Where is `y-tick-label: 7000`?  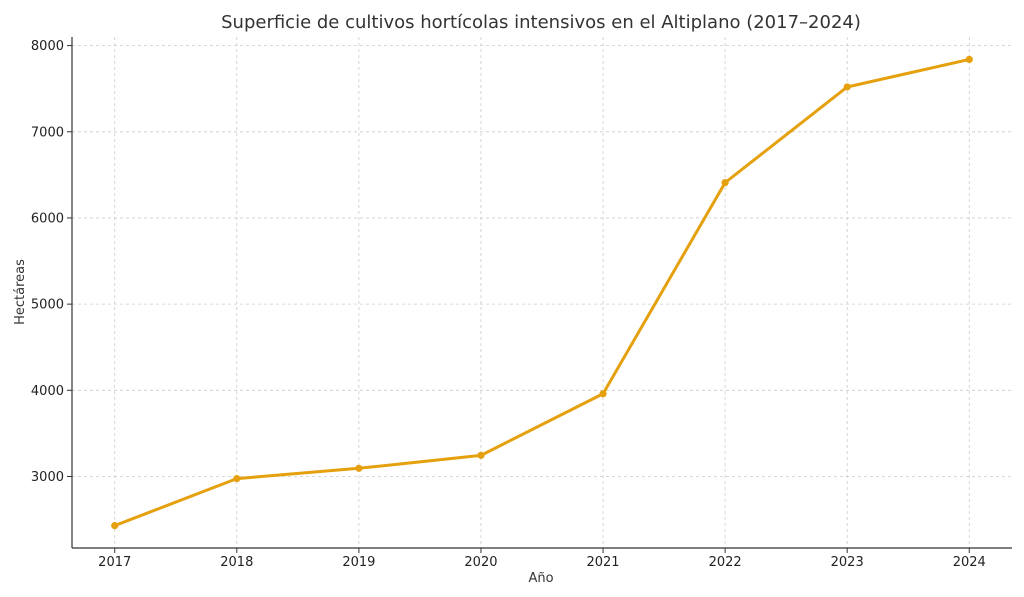
y-tick-label: 7000 is located at coordinates (47, 132).